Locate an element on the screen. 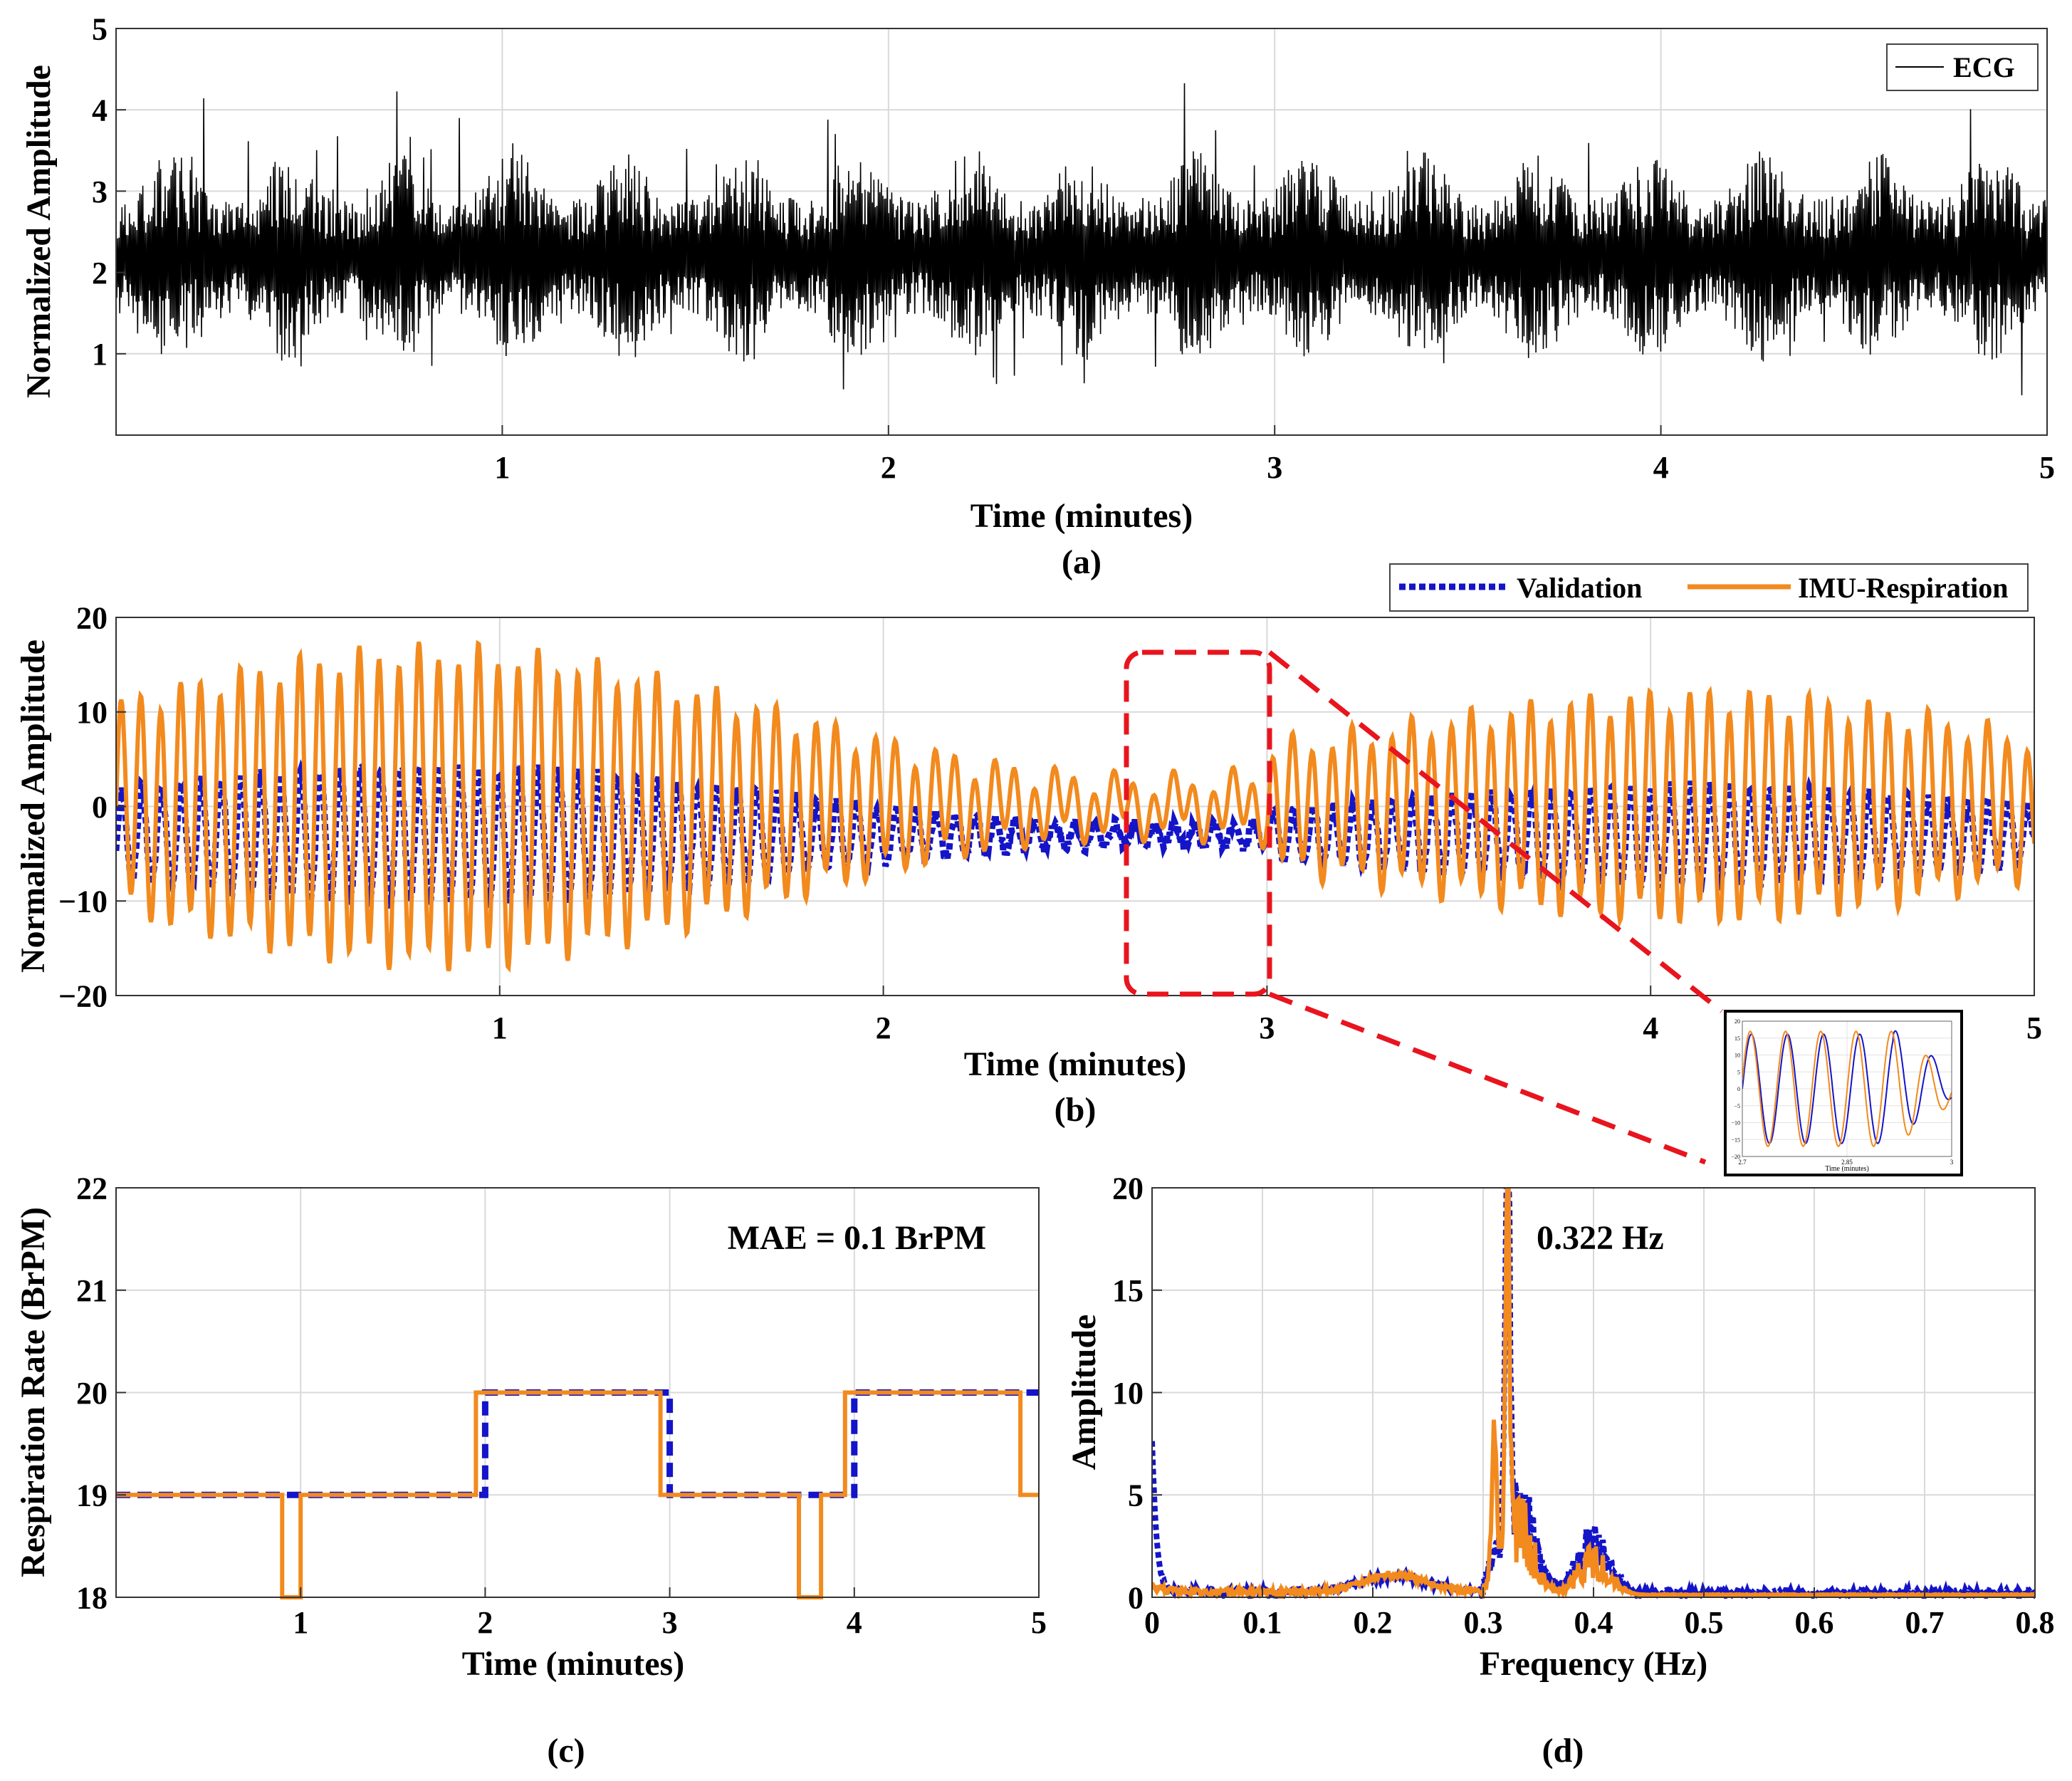 This screenshot has width=2072, height=1781. inset-series is located at coordinates (1847, 1088).